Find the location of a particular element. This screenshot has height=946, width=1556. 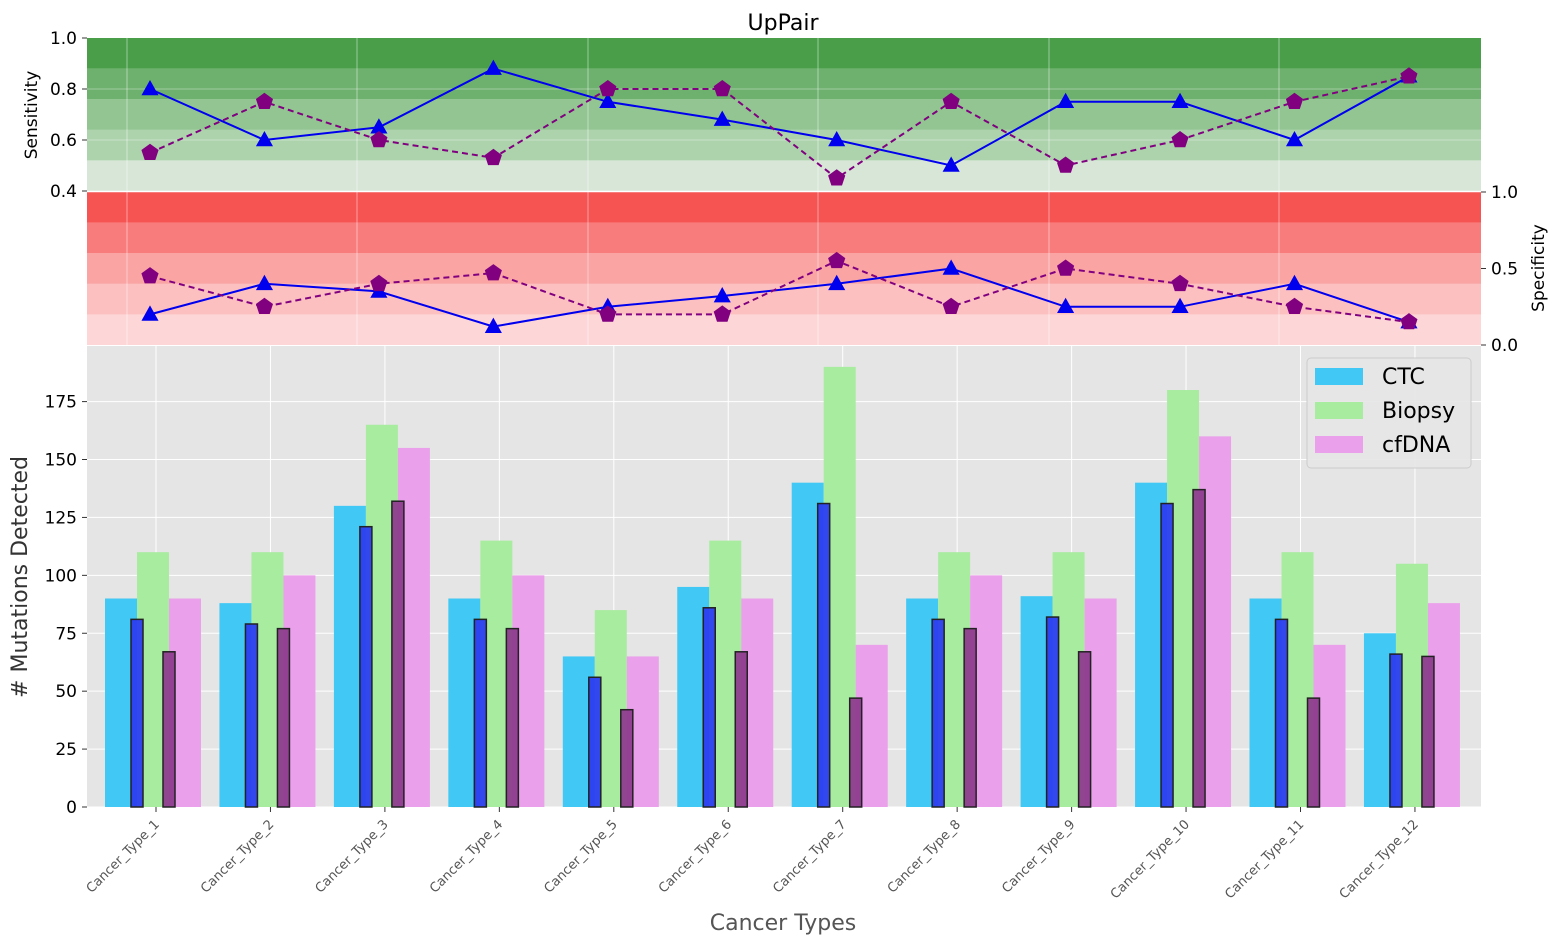

sensitivity-series-1-line is located at coordinates (779, 117).